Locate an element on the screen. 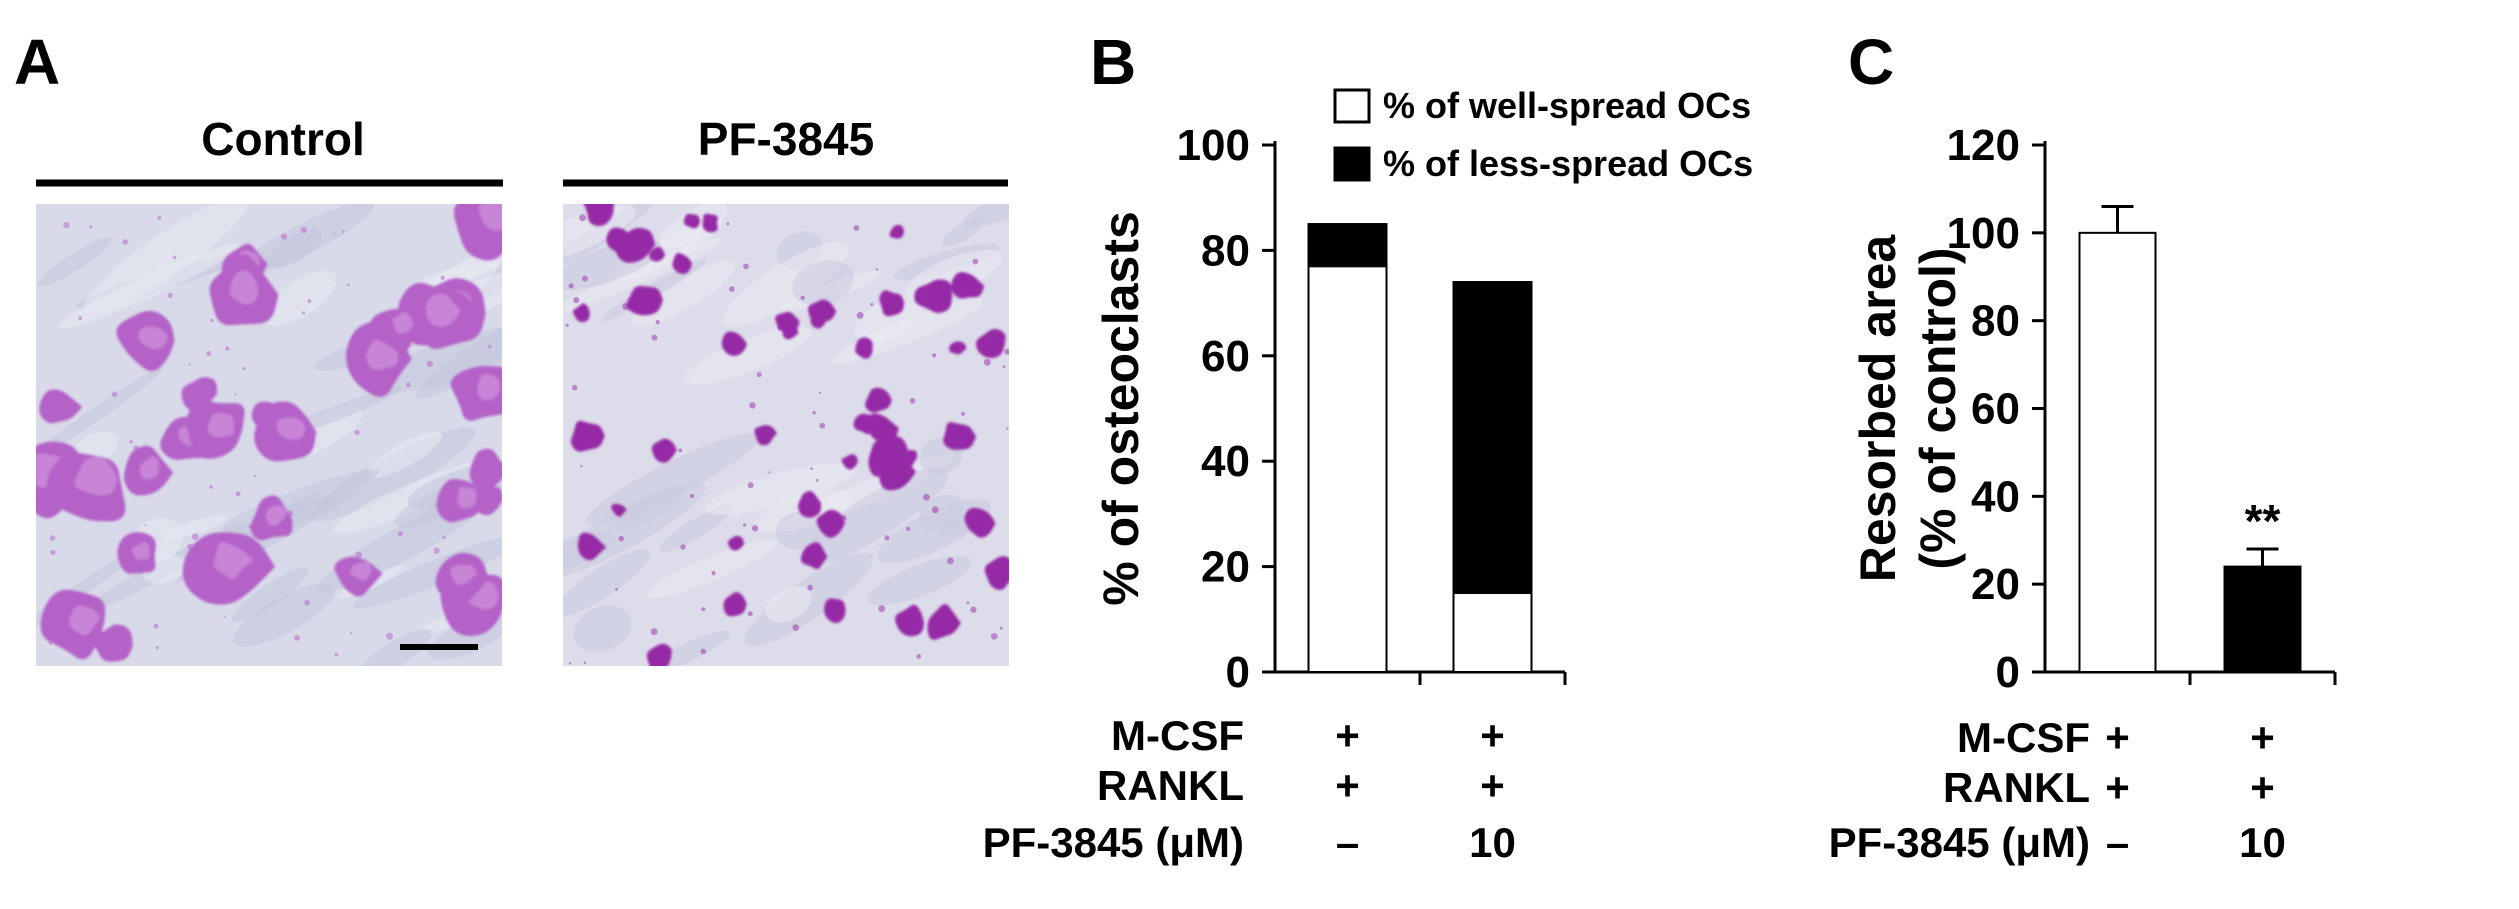 Image resolution: width=2519 pixels, height=909 pixels. condition-label: M-CSF is located at coordinates (2023, 737).